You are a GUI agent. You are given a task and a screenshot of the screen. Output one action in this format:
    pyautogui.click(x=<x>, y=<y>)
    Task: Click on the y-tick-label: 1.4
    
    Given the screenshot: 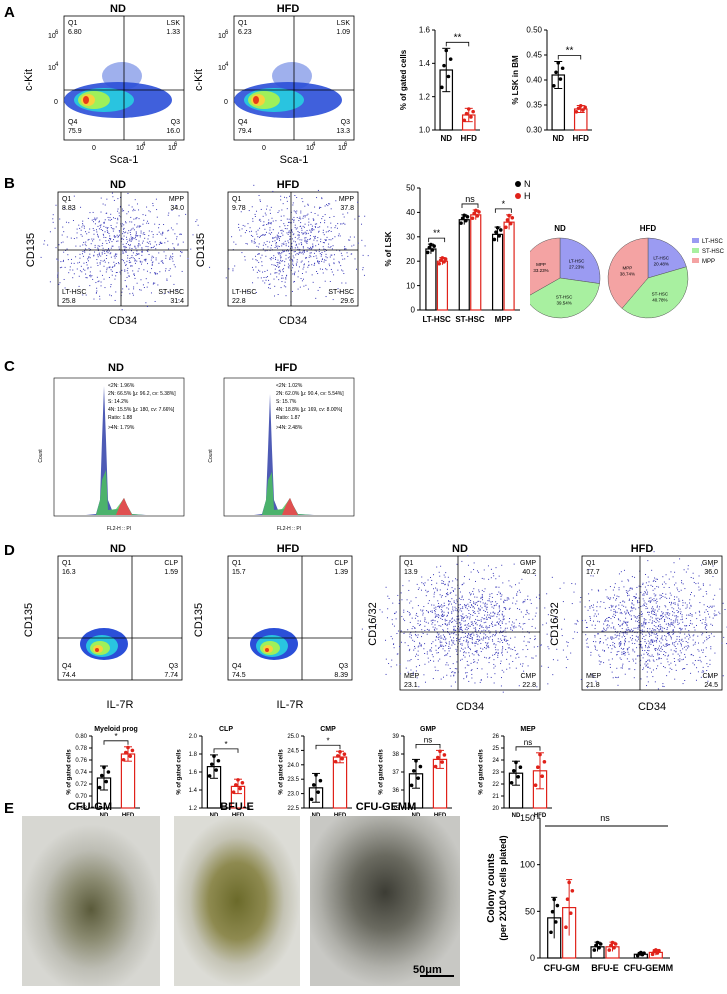 What is the action you would take?
    pyautogui.click(x=425, y=63)
    